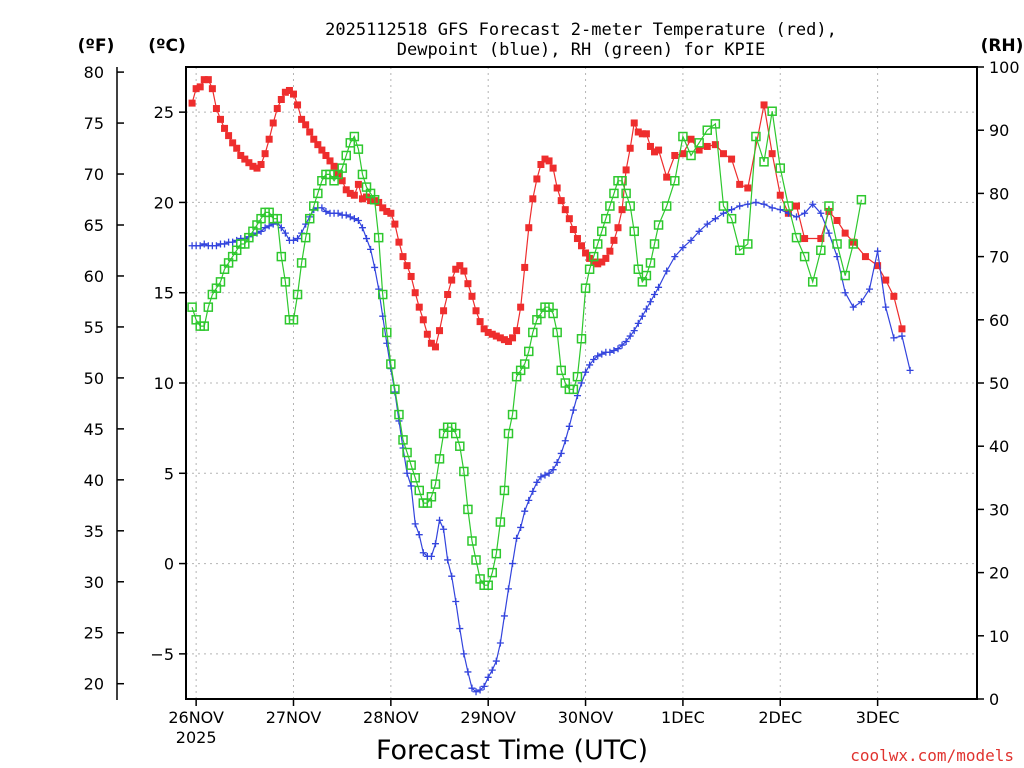 Image resolution: width=1024 pixels, height=768 pixels. Describe the element at coordinates (999, 320) in the screenshot. I see `rh-tick-label: 60` at that location.